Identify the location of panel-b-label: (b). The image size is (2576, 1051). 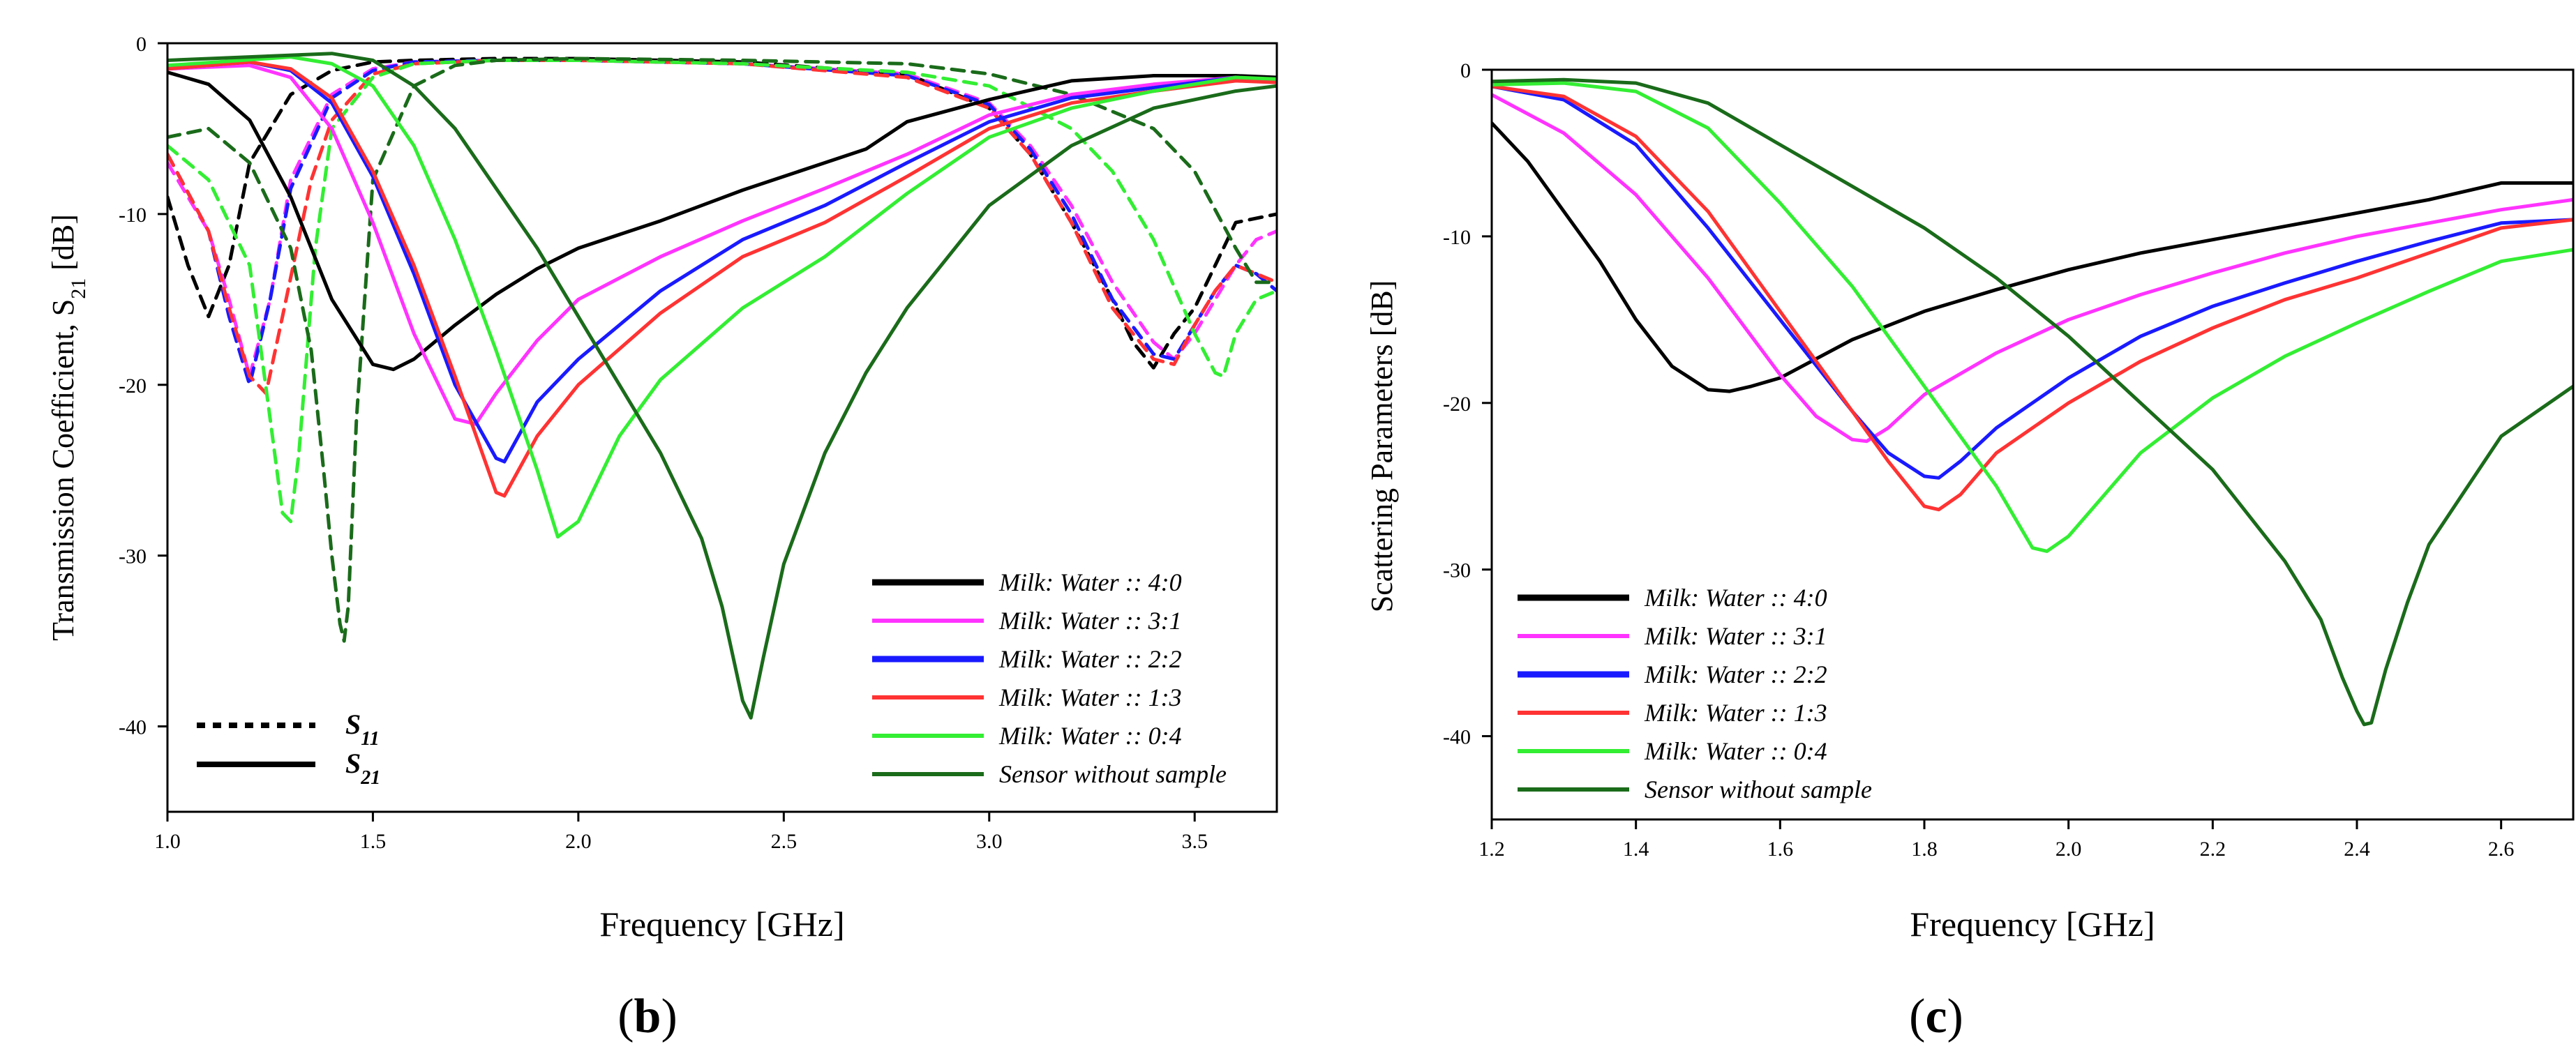
(647, 1016).